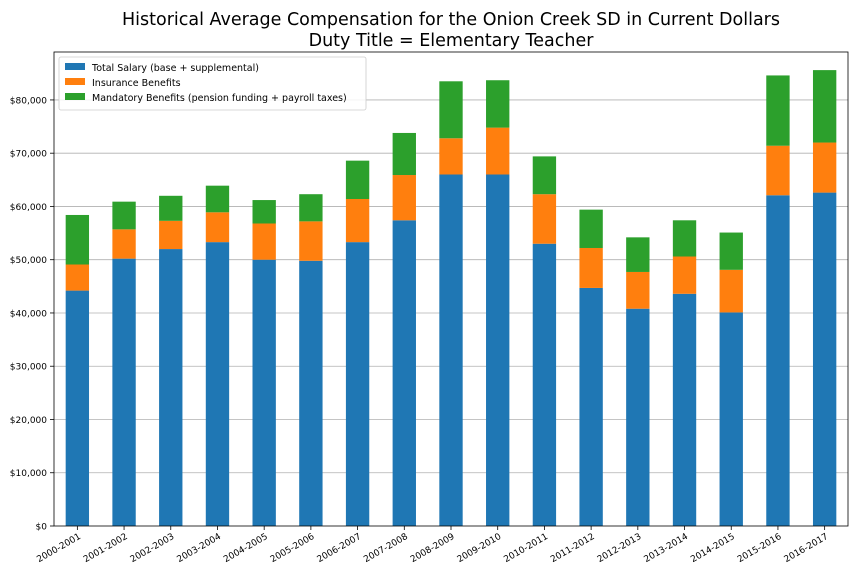 The image size is (864, 580). Describe the element at coordinates (480, 548) in the screenshot. I see `x-tick-label: 2009-2010` at that location.